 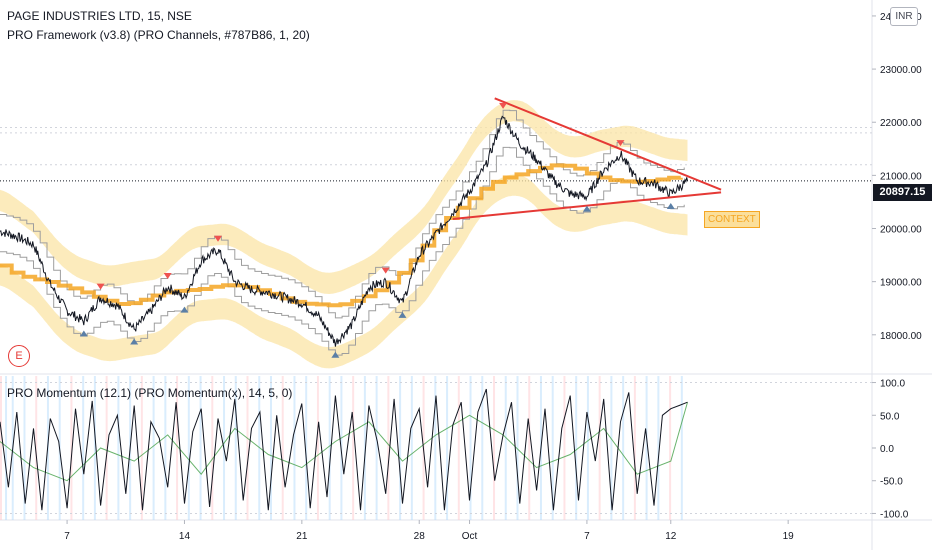 I want to click on momentum-slow-line, so click(x=344, y=442).